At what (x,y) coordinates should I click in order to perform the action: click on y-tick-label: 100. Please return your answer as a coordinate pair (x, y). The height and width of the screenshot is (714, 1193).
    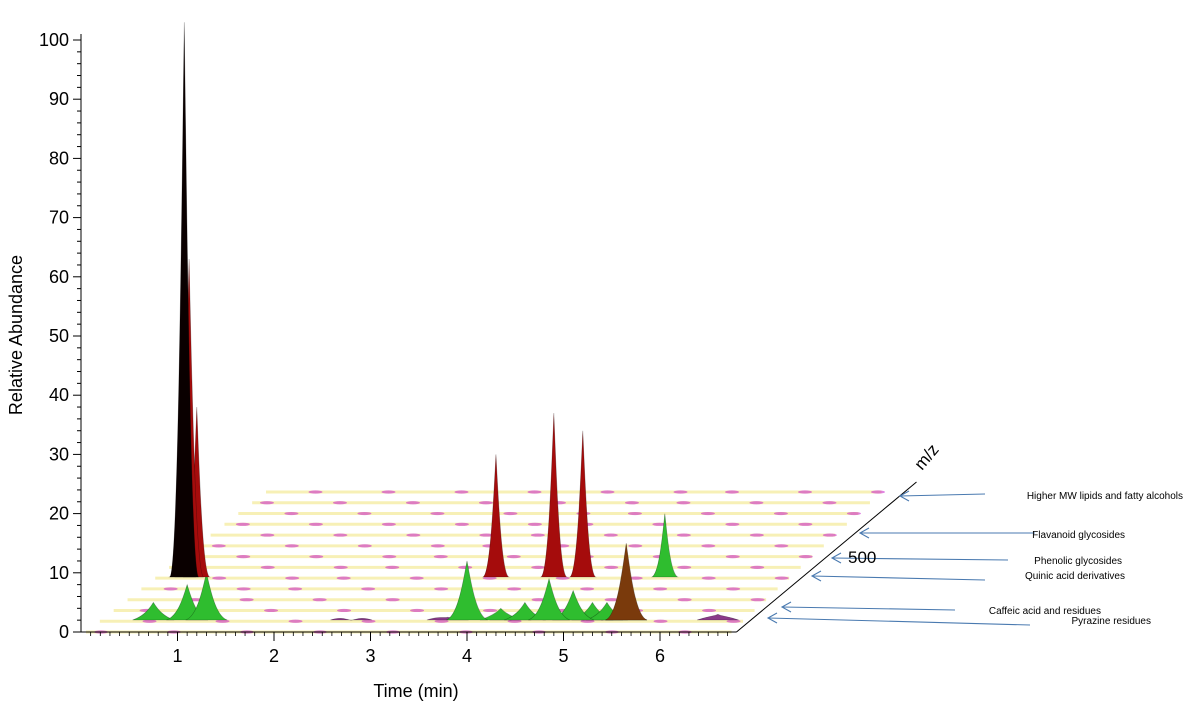
    Looking at the image, I should click on (54, 40).